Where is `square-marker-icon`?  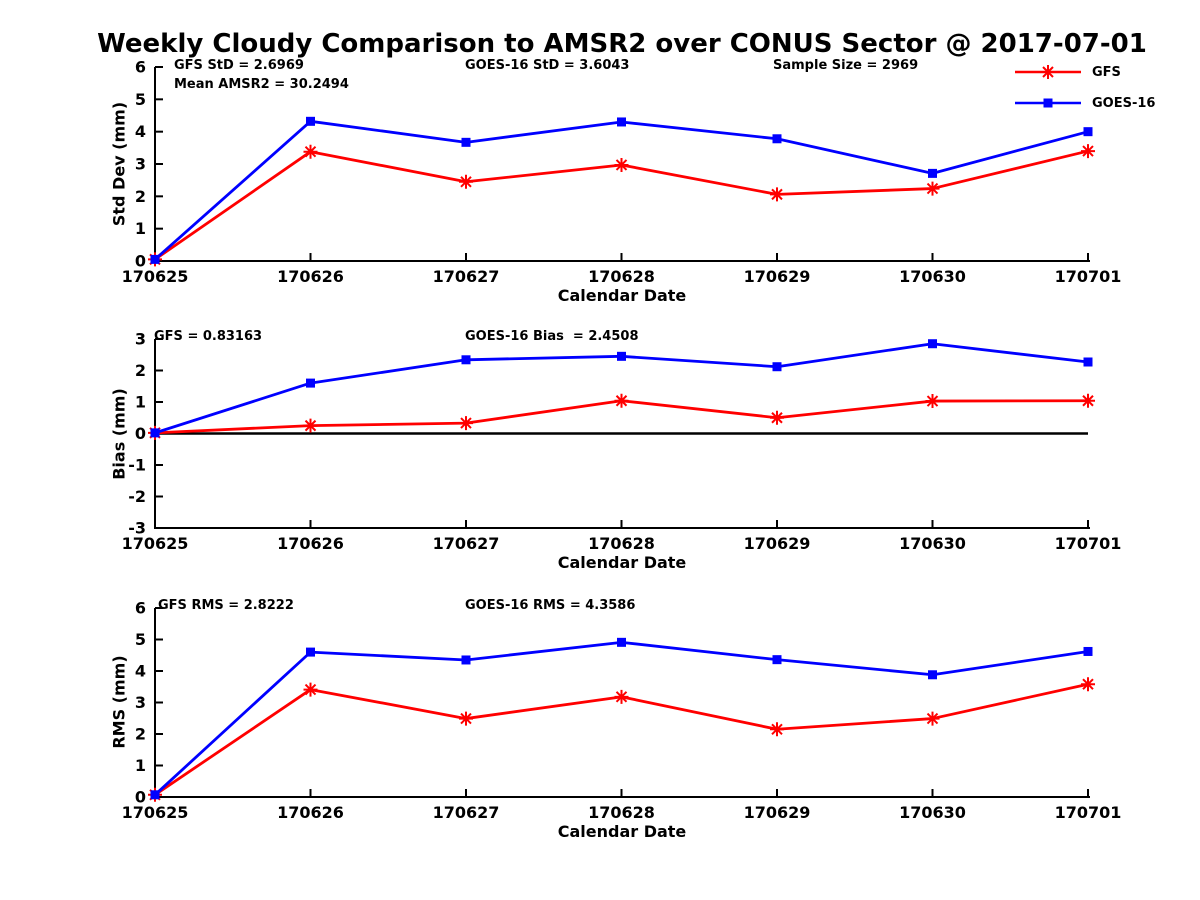 square-marker-icon is located at coordinates (1048, 103).